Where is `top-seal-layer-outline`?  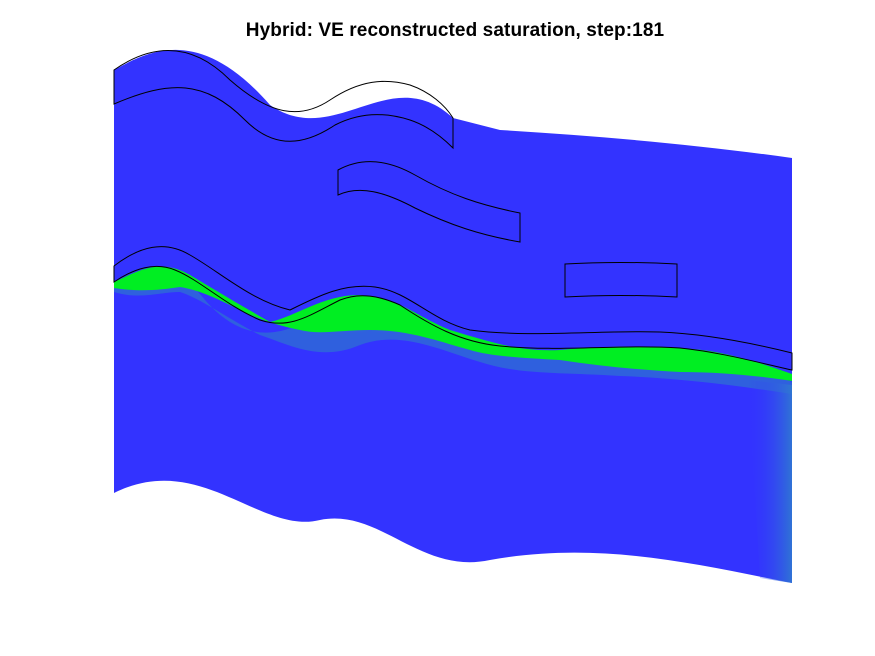 top-seal-layer-outline is located at coordinates (283, 100).